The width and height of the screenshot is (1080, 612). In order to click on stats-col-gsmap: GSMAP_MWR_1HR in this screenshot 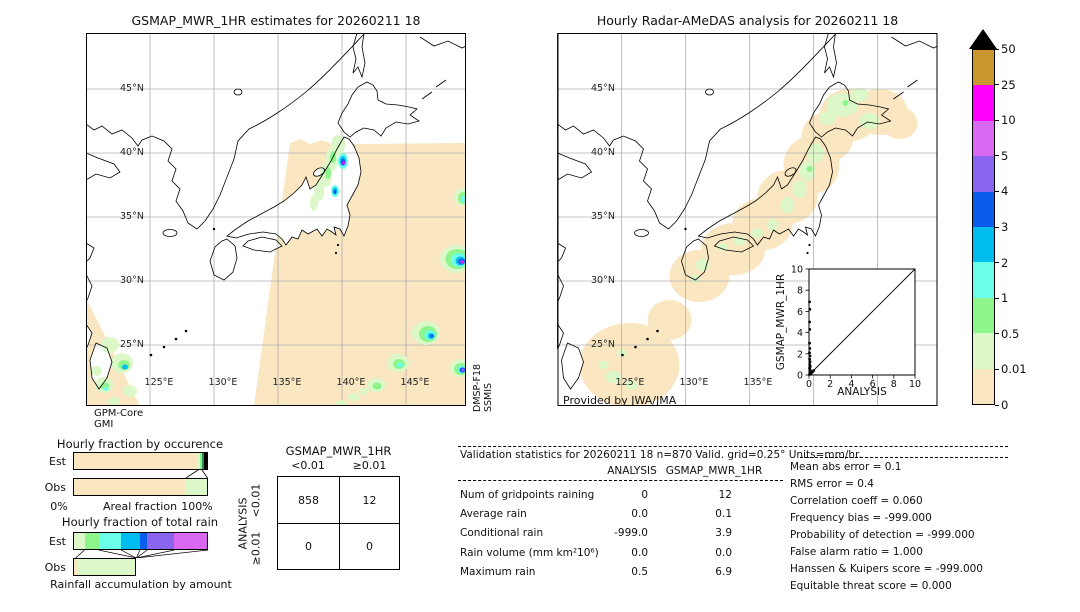, I will do `click(714, 471)`.